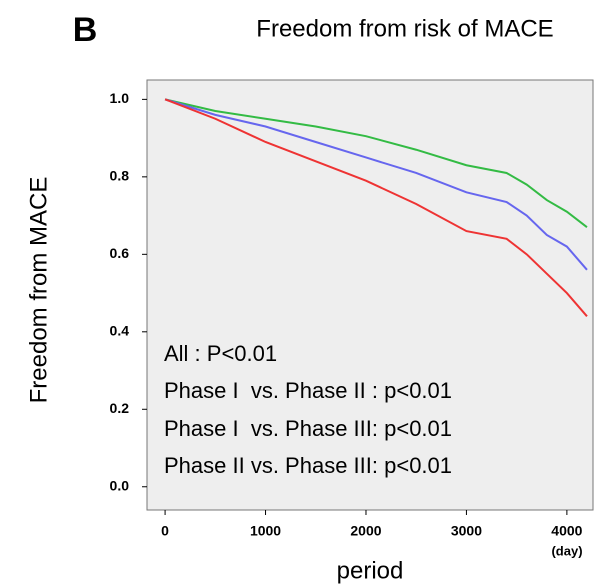 Image resolution: width=613 pixels, height=586 pixels. What do you see at coordinates (566, 531) in the screenshot?
I see `x-tick-label: 4000` at bounding box center [566, 531].